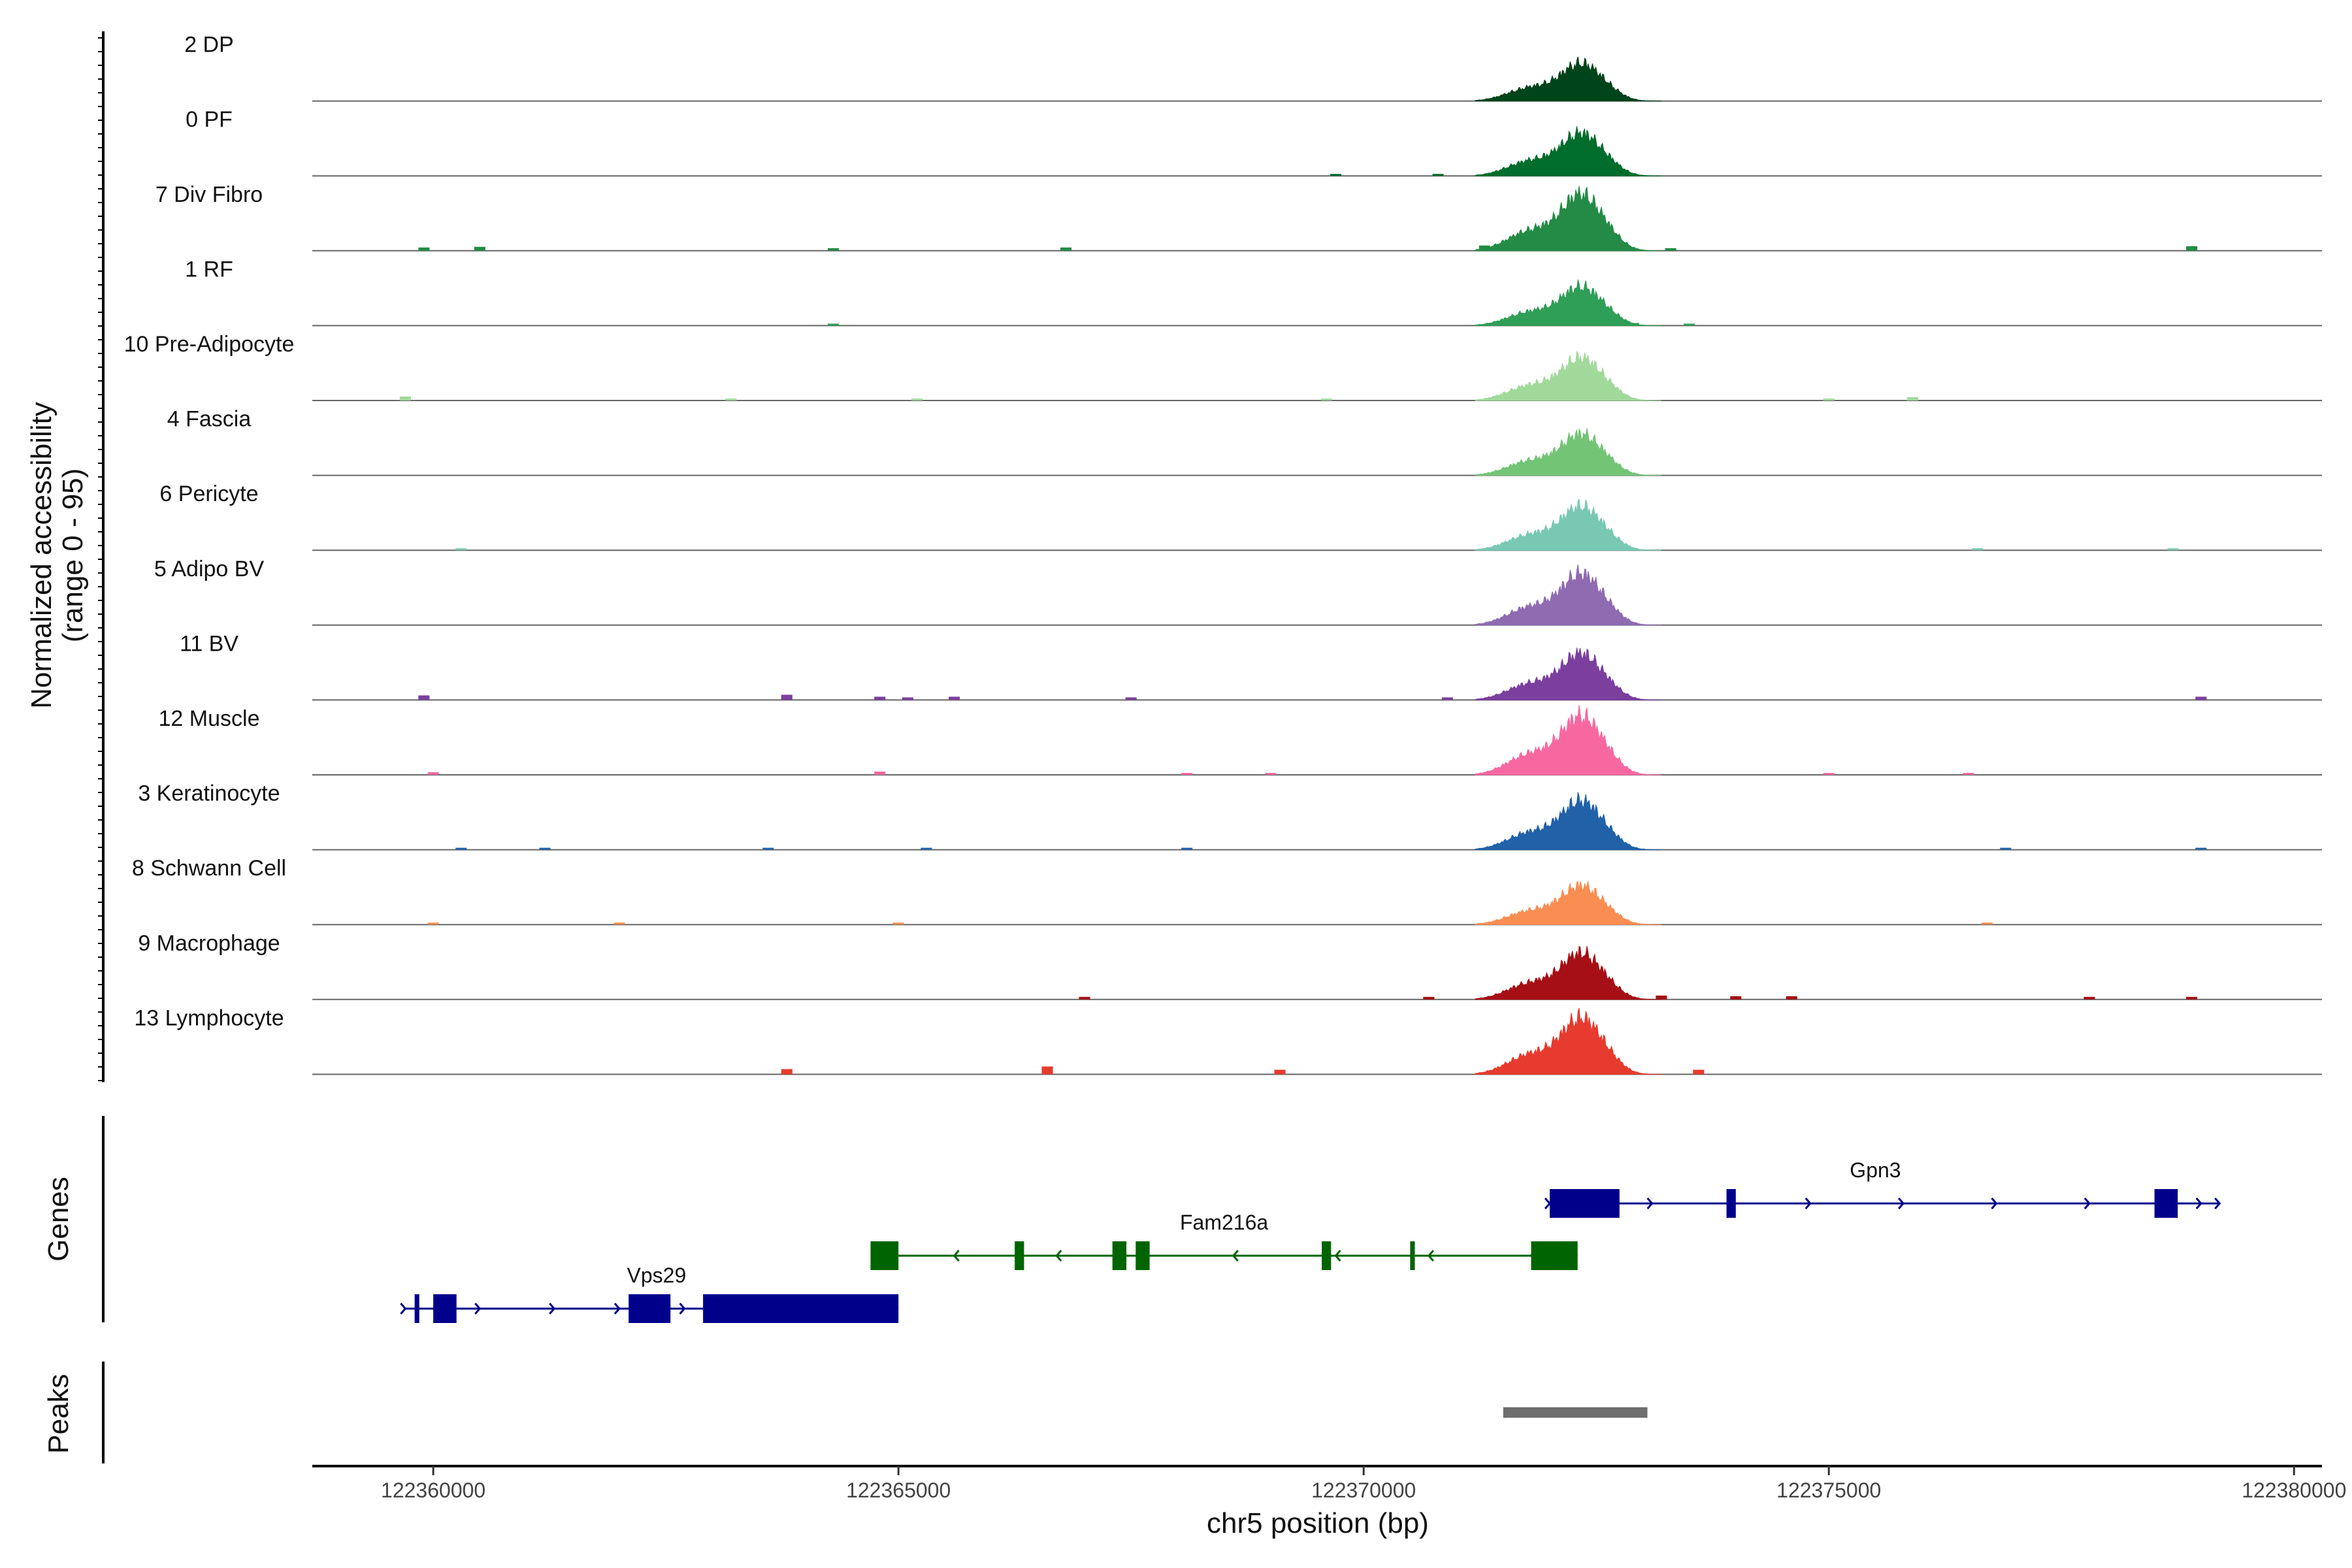  What do you see at coordinates (73, 555) in the screenshot?
I see `y-axis-subtitle: (range 0 - 95)` at bounding box center [73, 555].